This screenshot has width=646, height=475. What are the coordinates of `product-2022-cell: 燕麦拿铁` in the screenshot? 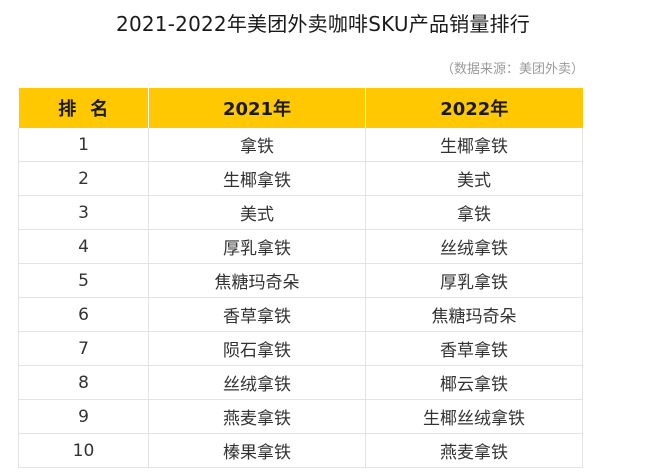 It's located at (474, 450).